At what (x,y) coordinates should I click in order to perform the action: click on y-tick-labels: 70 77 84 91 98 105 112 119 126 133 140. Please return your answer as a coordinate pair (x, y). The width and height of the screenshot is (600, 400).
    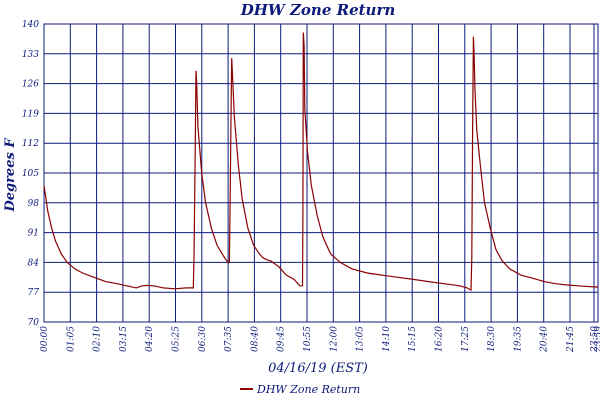
    Looking at the image, I should click on (30, 174).